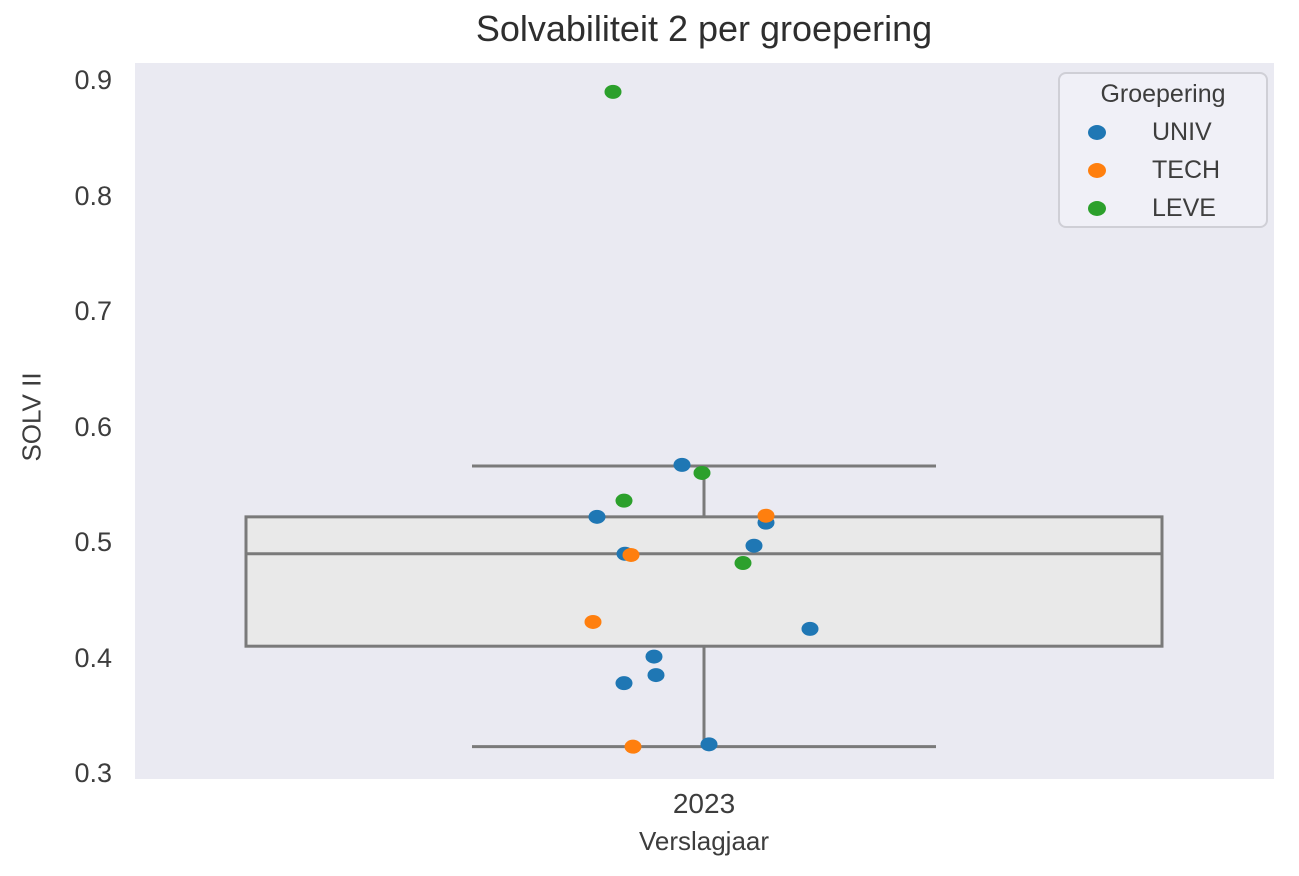  Describe the element at coordinates (704, 841) in the screenshot. I see `x-axis-label: Verslagjaar` at that location.